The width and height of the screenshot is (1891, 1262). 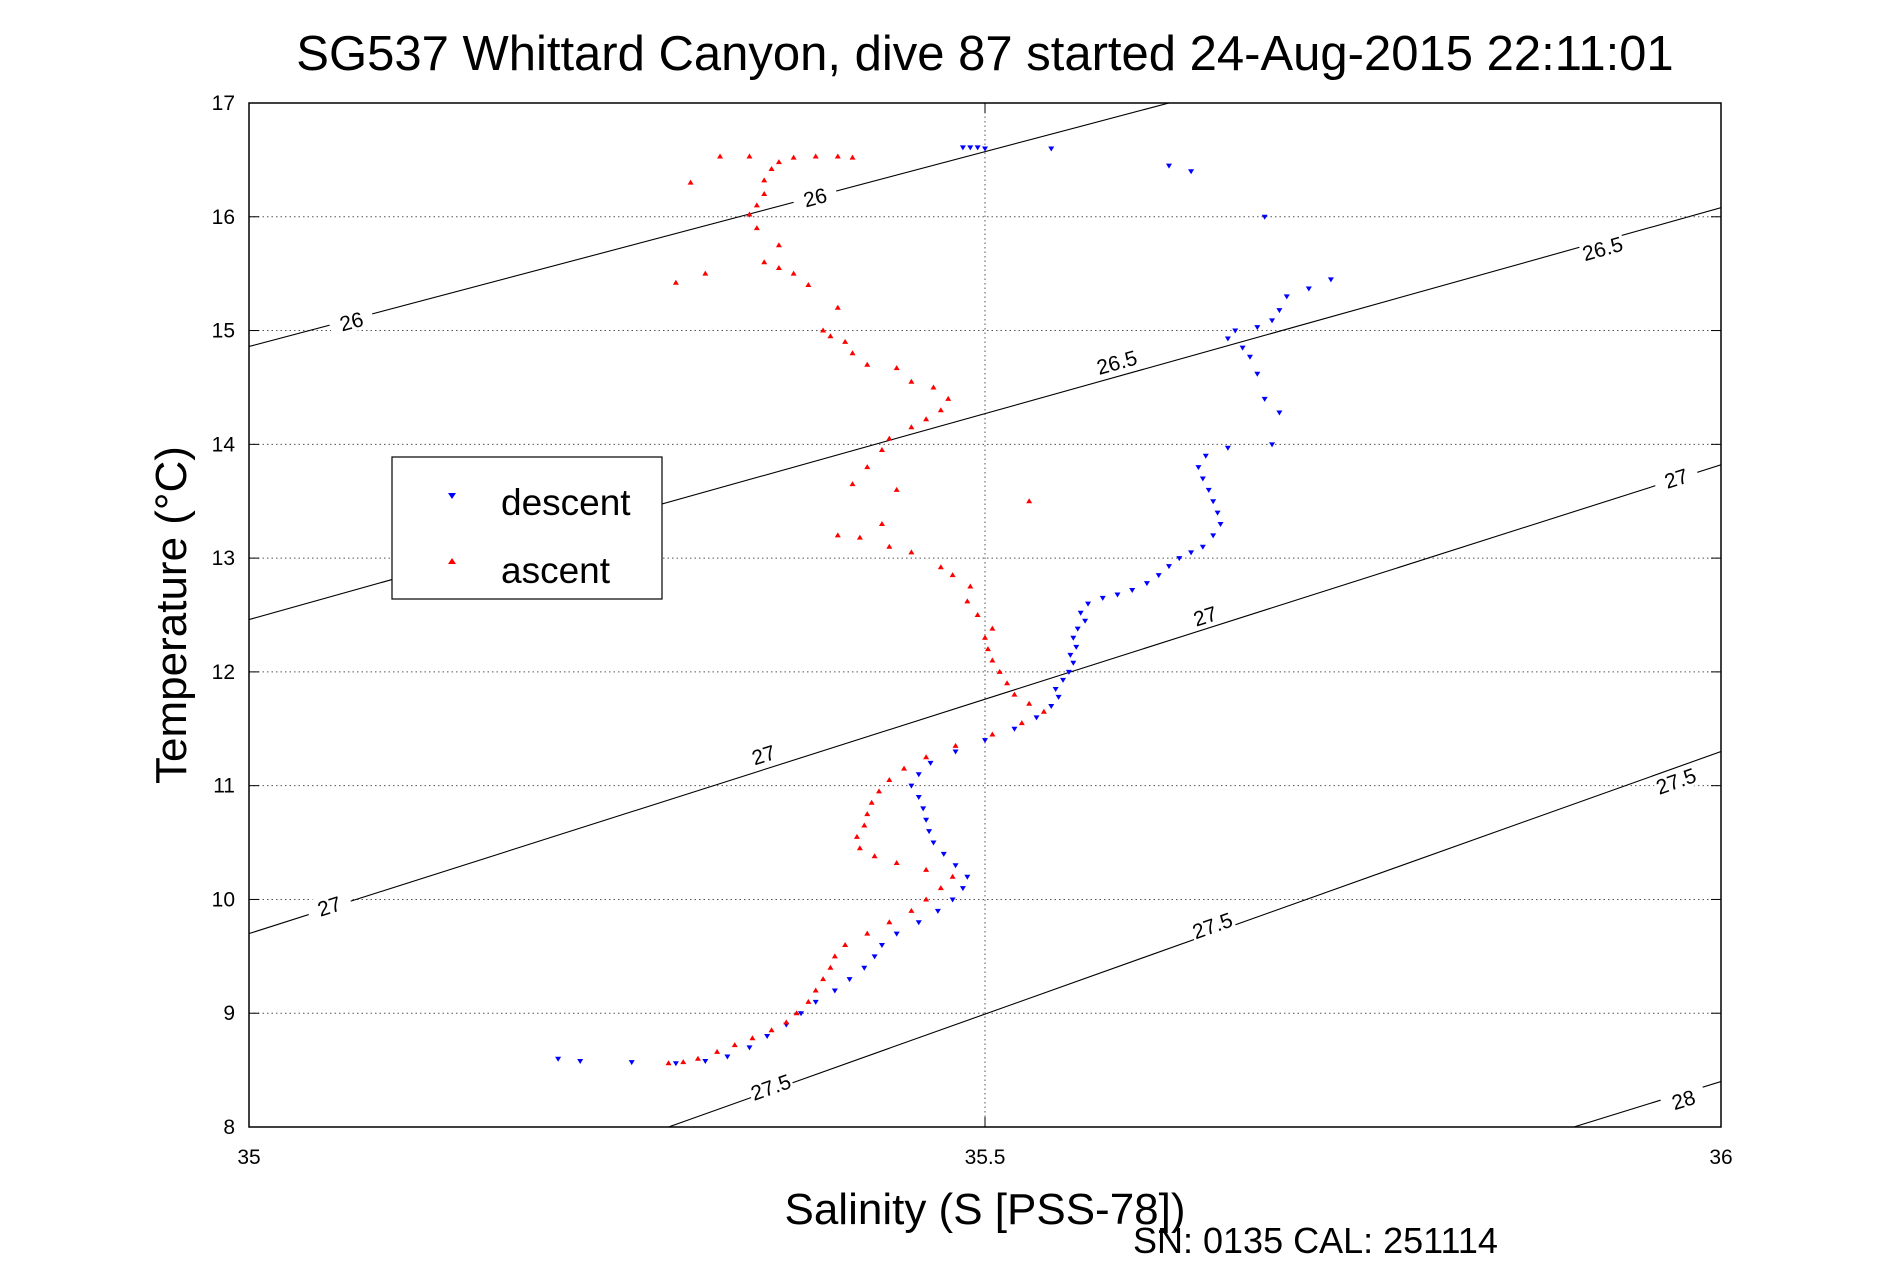 I want to click on y-tick-label: 13, so click(x=223, y=558).